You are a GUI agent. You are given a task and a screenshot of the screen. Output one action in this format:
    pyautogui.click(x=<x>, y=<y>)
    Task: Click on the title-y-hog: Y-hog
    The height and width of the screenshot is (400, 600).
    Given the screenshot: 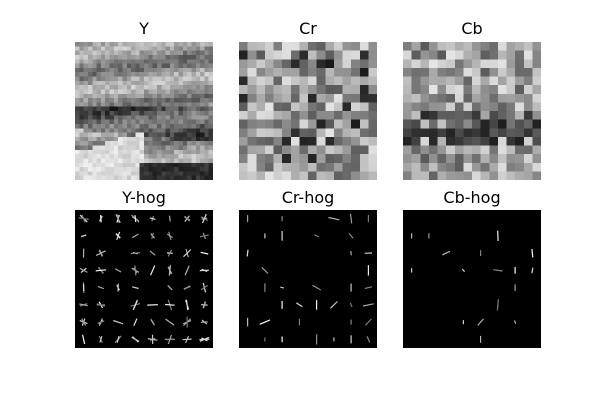 What is the action you would take?
    pyautogui.click(x=144, y=197)
    